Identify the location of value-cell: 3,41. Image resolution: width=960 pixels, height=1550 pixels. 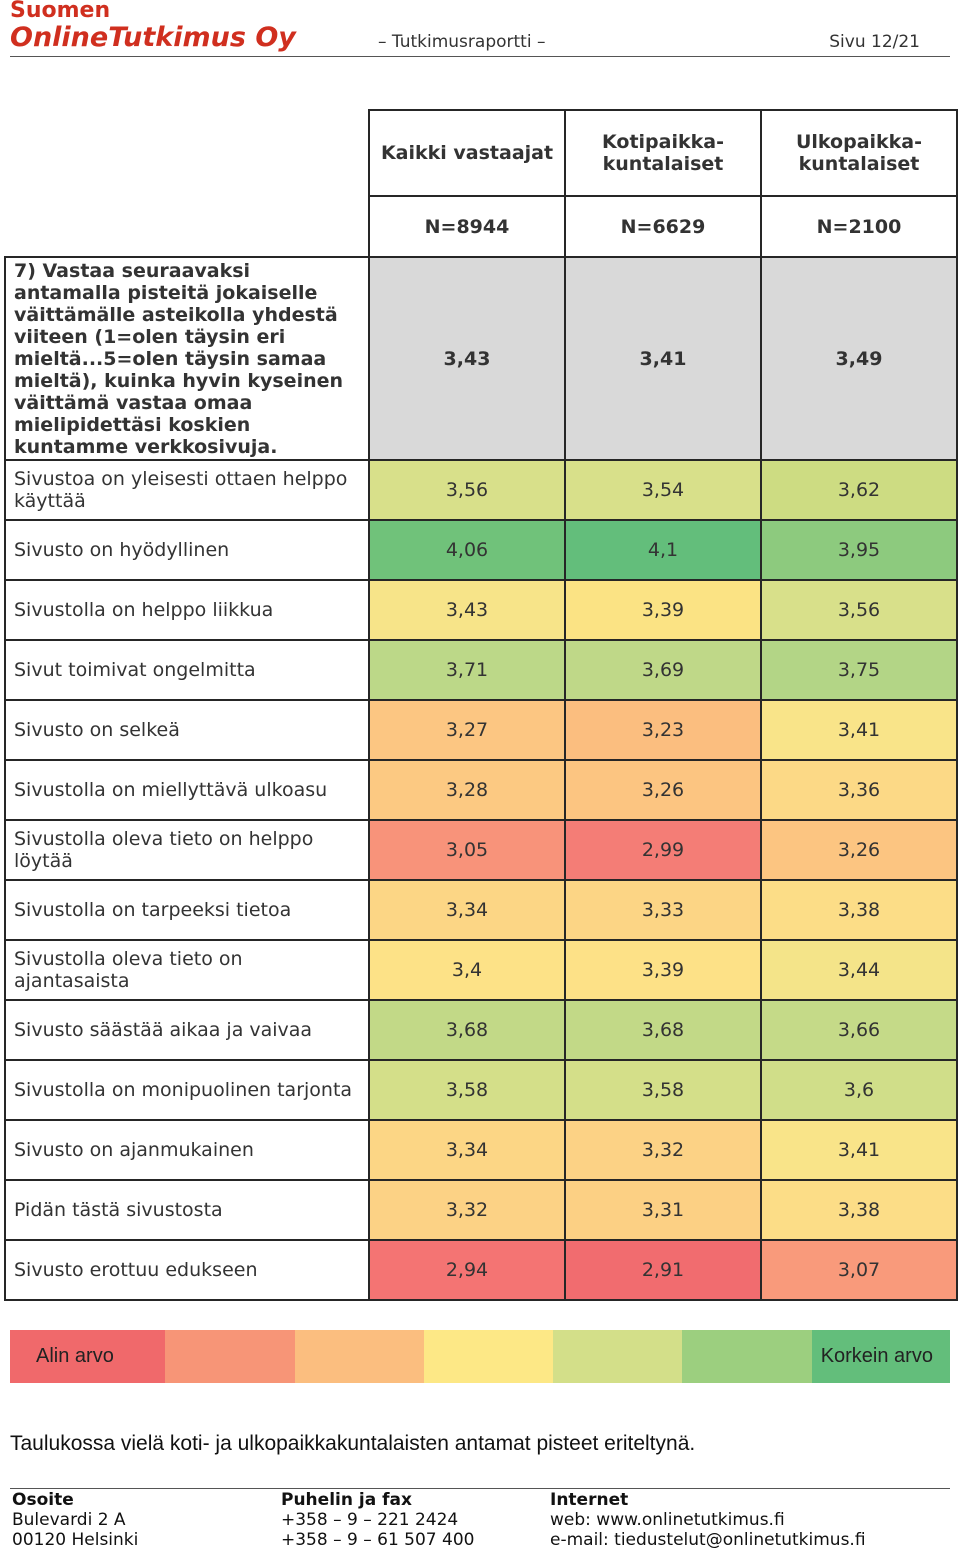
(859, 1150).